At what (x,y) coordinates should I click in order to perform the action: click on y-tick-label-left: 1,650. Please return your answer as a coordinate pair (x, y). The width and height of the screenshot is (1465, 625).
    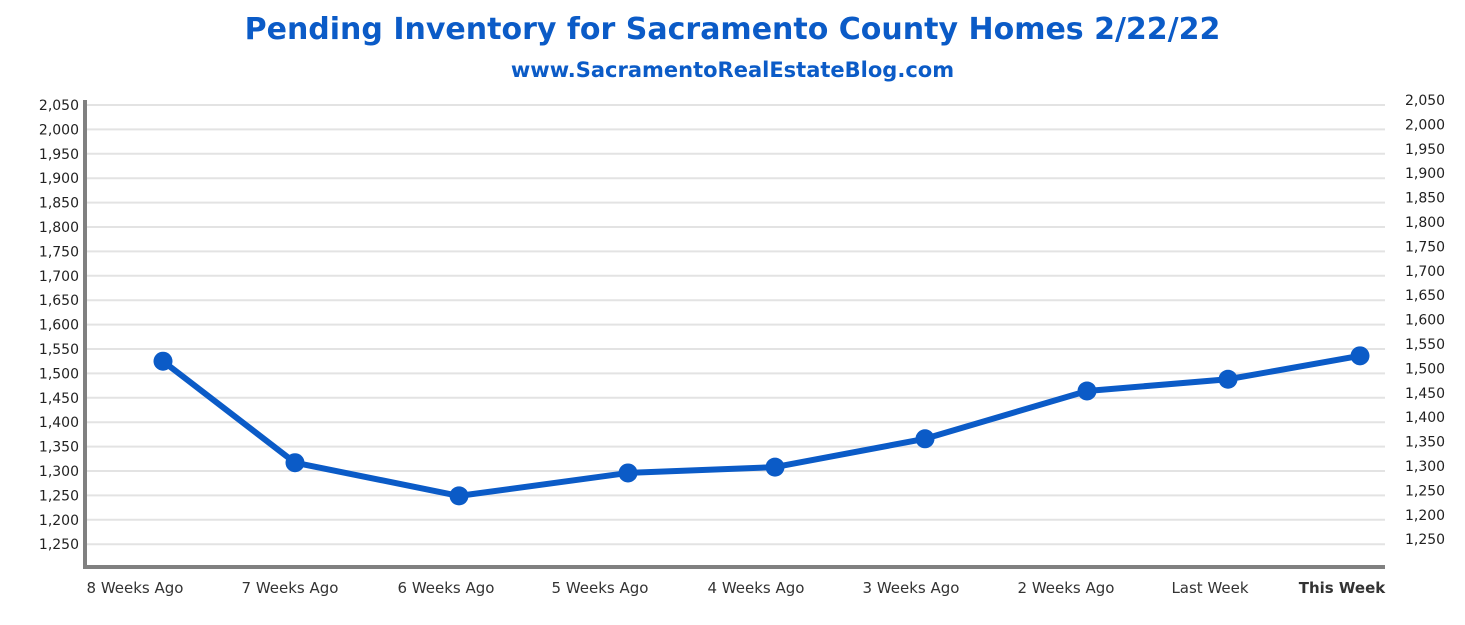
    Looking at the image, I should click on (59, 301).